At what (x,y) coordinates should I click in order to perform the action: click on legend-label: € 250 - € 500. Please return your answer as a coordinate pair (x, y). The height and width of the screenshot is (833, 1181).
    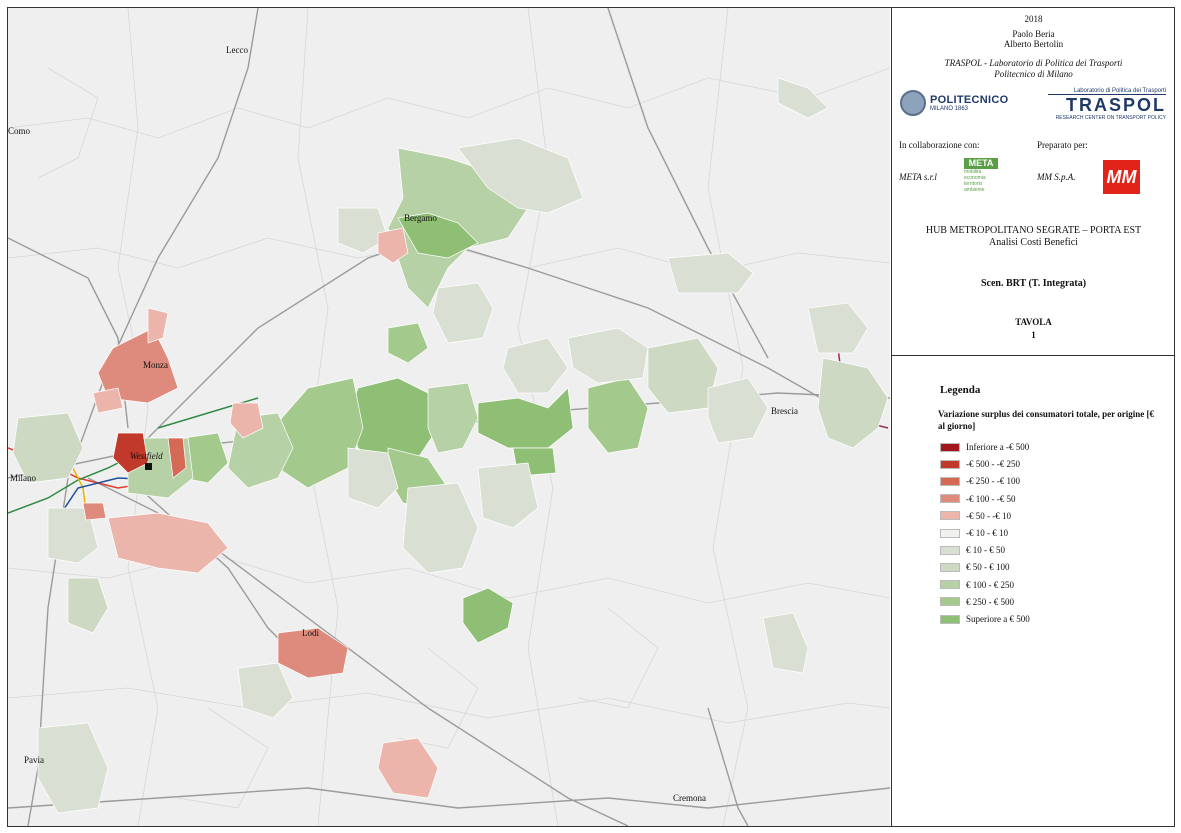
    Looking at the image, I should click on (990, 601).